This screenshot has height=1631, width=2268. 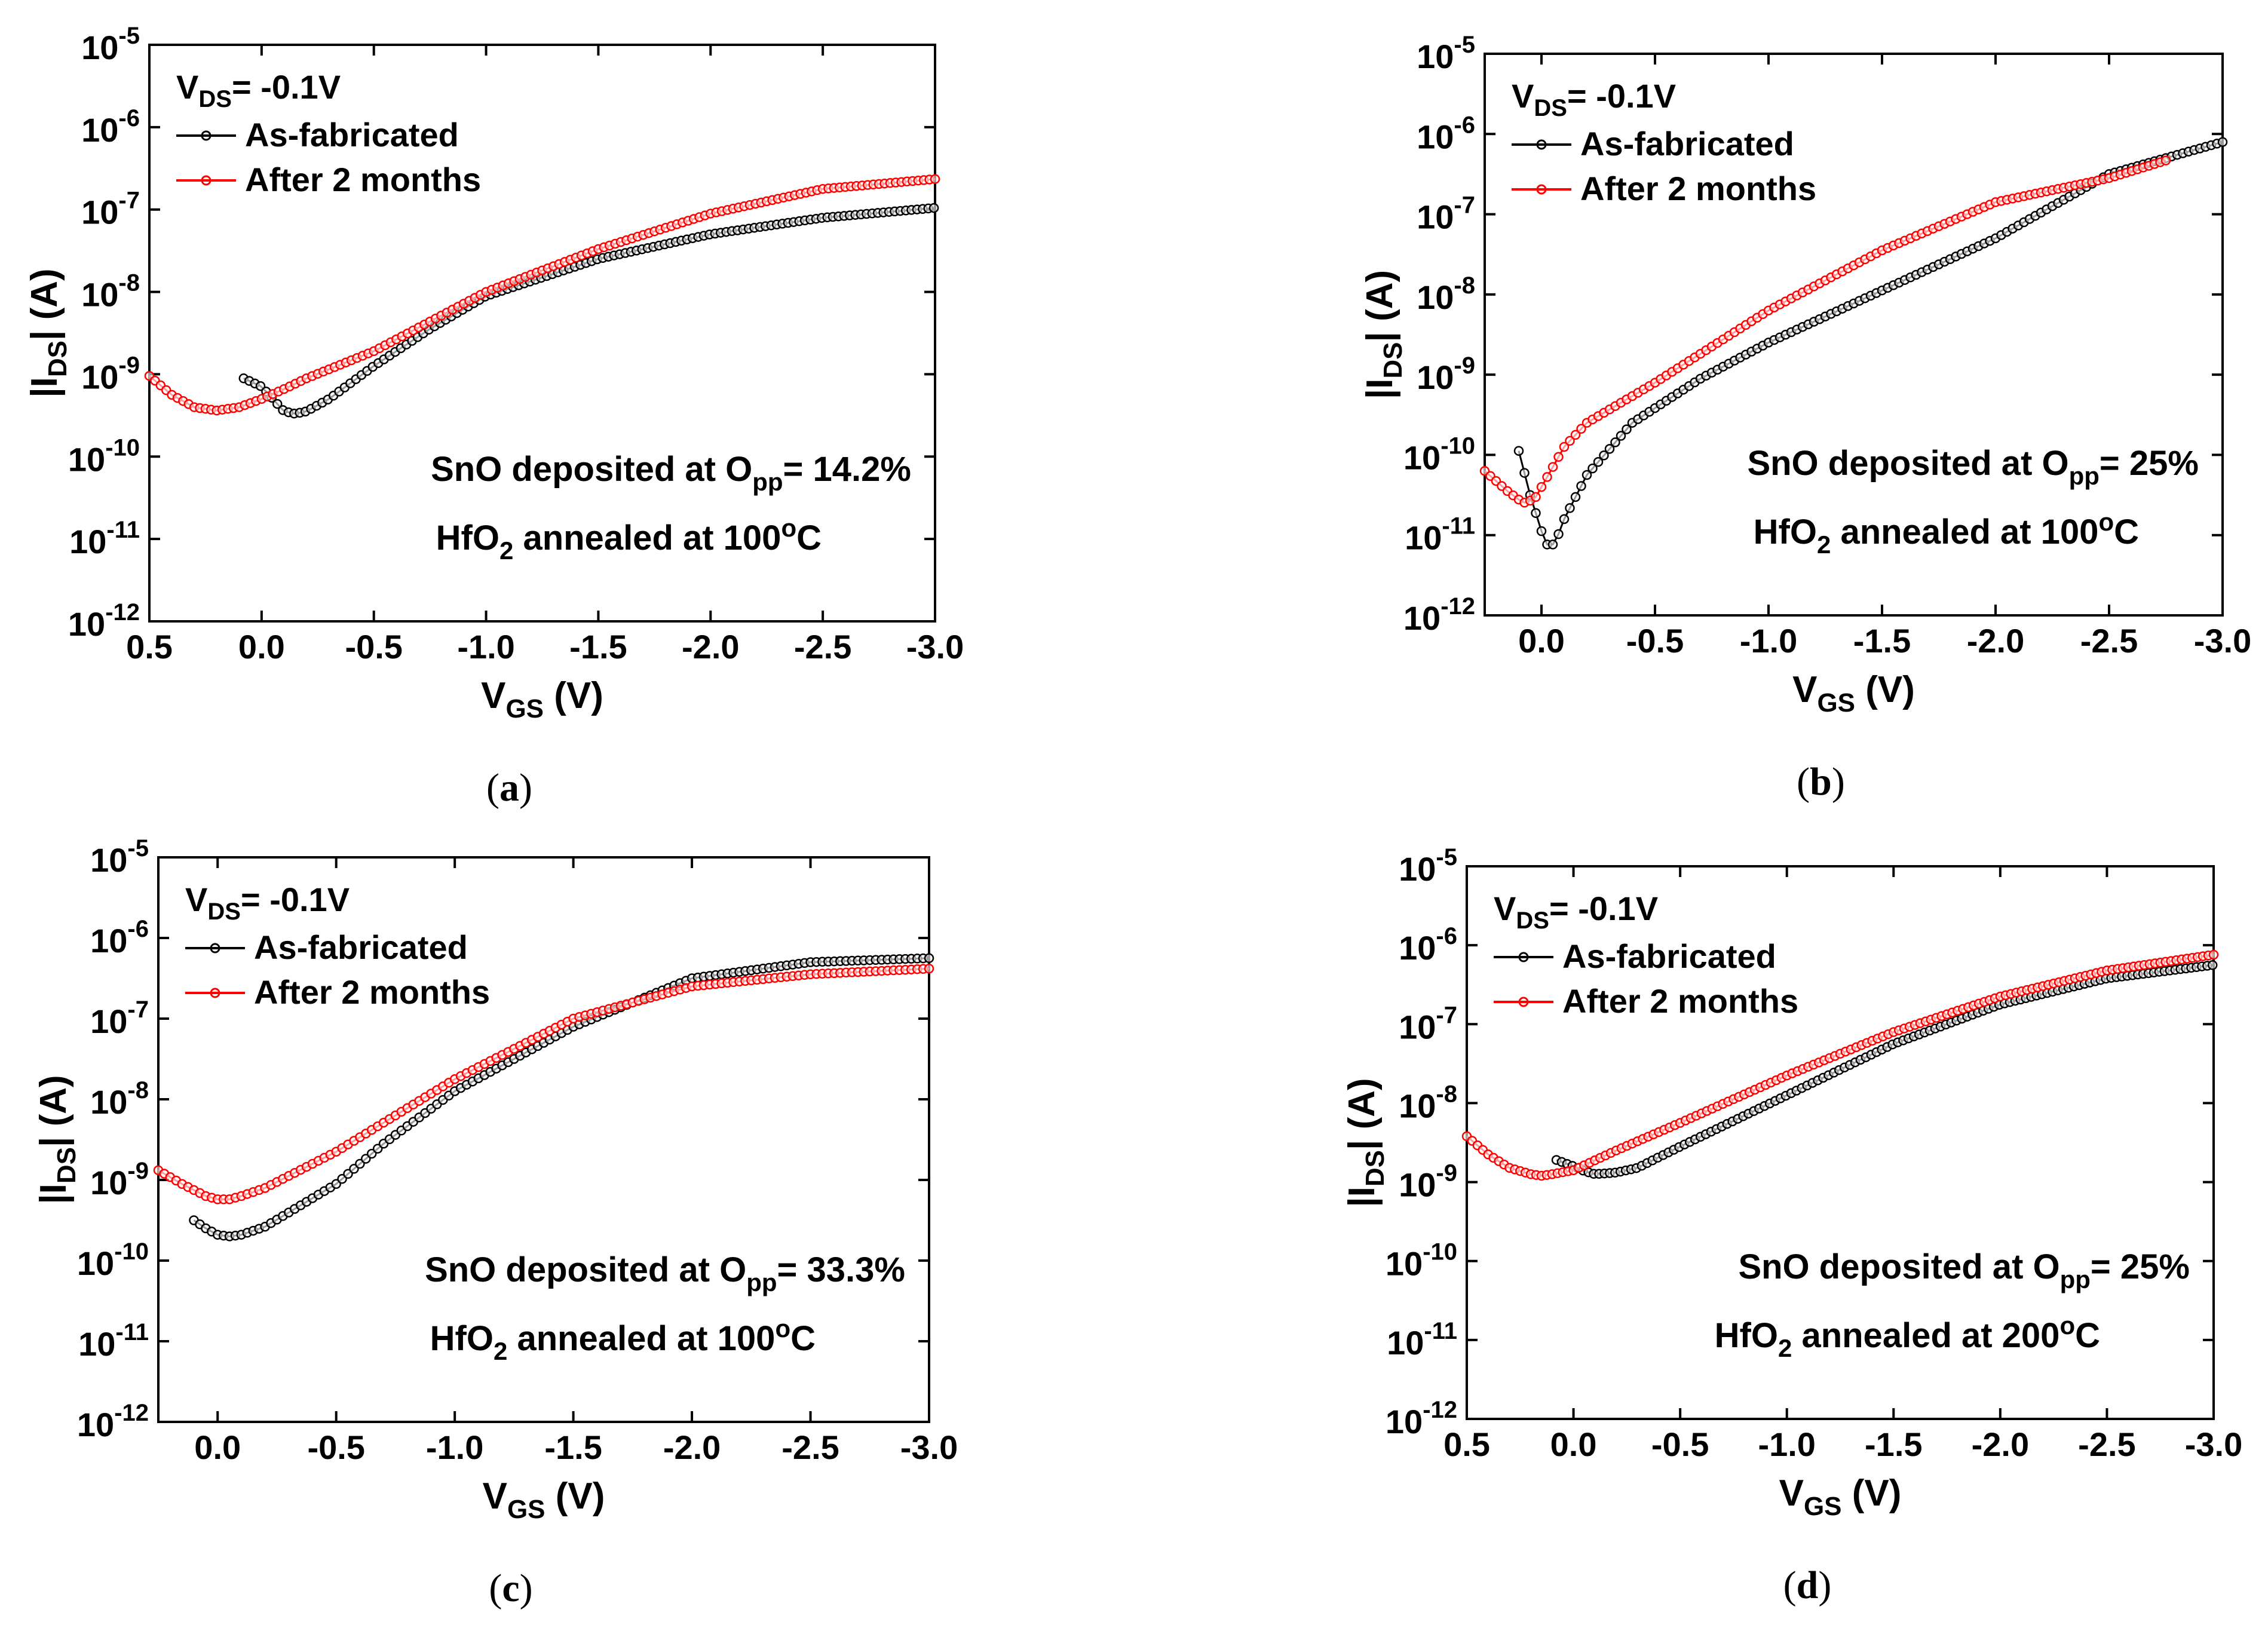 What do you see at coordinates (1440, 1410) in the screenshot?
I see `y-tick-exponent: -12` at bounding box center [1440, 1410].